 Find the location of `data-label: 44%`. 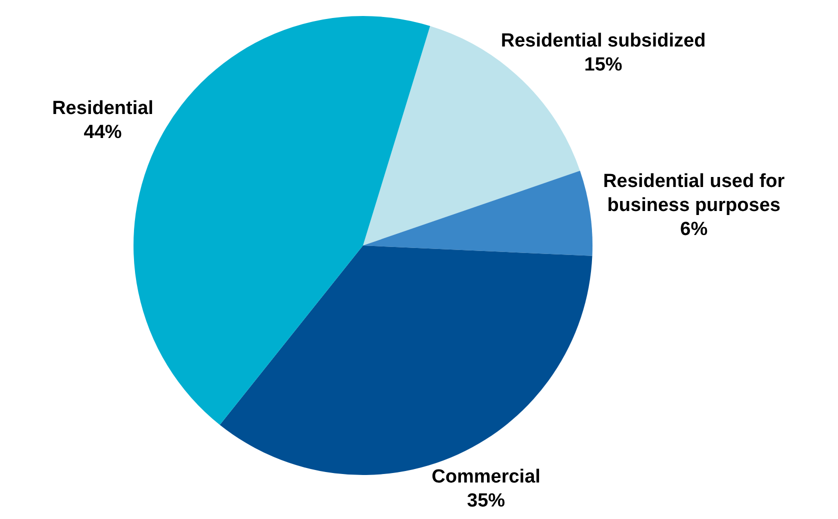

data-label: 44% is located at coordinates (103, 132).